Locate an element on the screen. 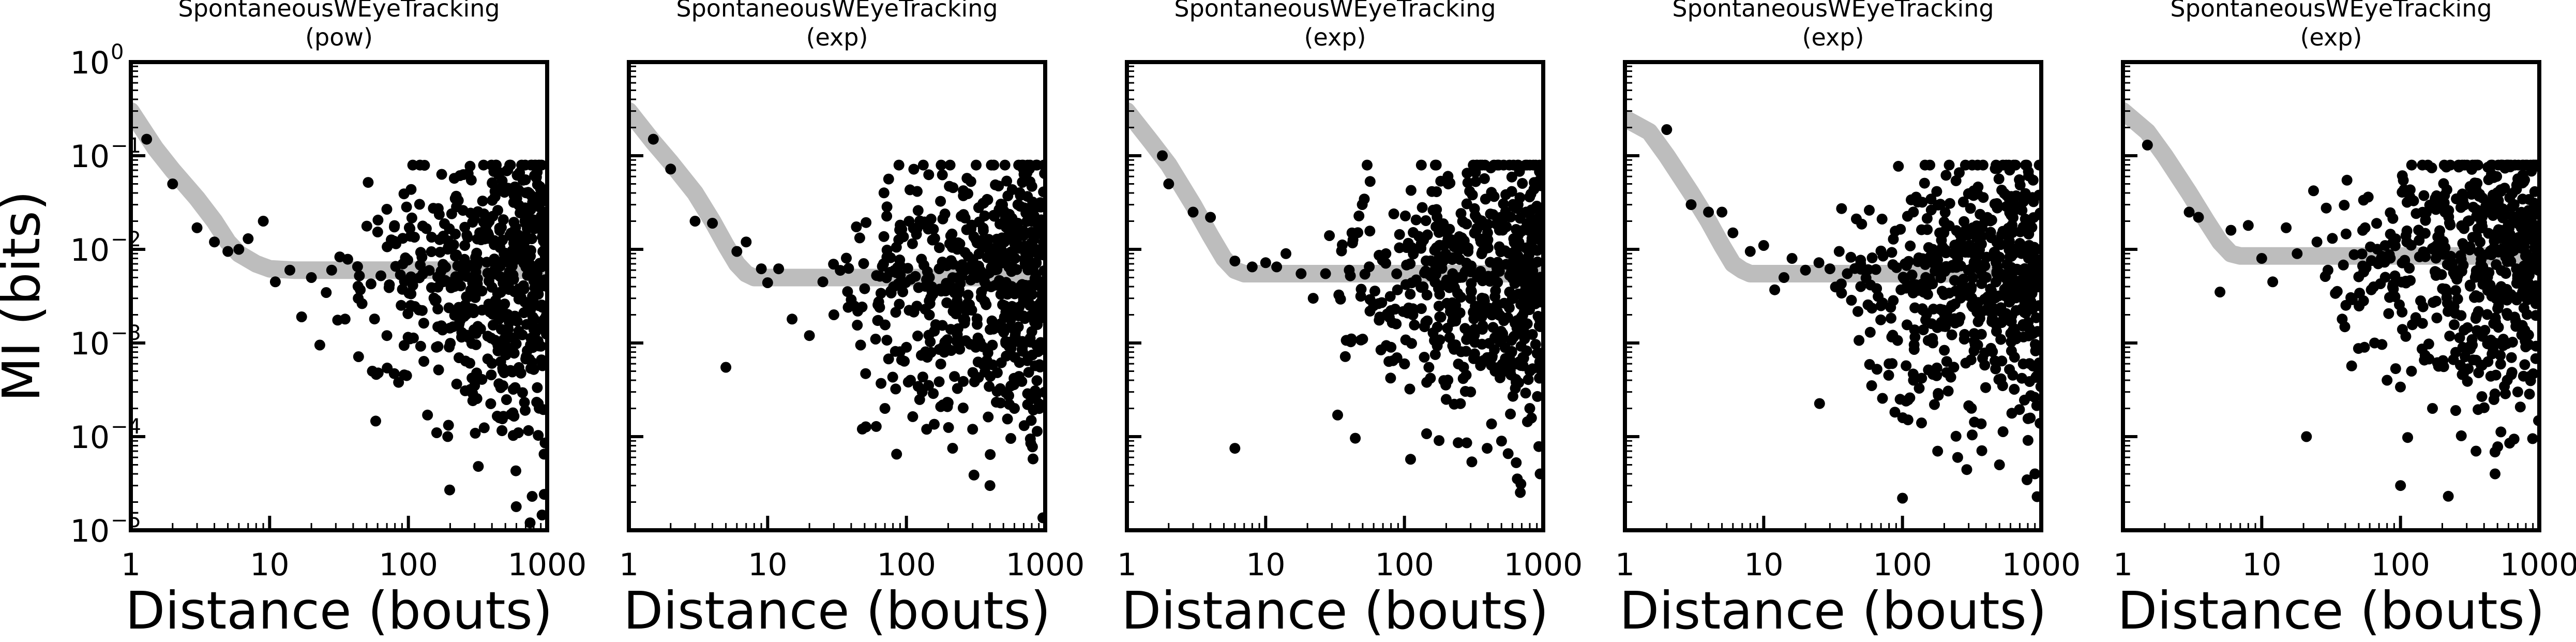 The image size is (2576, 642). x-axis-label: Distance (bouts) is located at coordinates (1832, 610).